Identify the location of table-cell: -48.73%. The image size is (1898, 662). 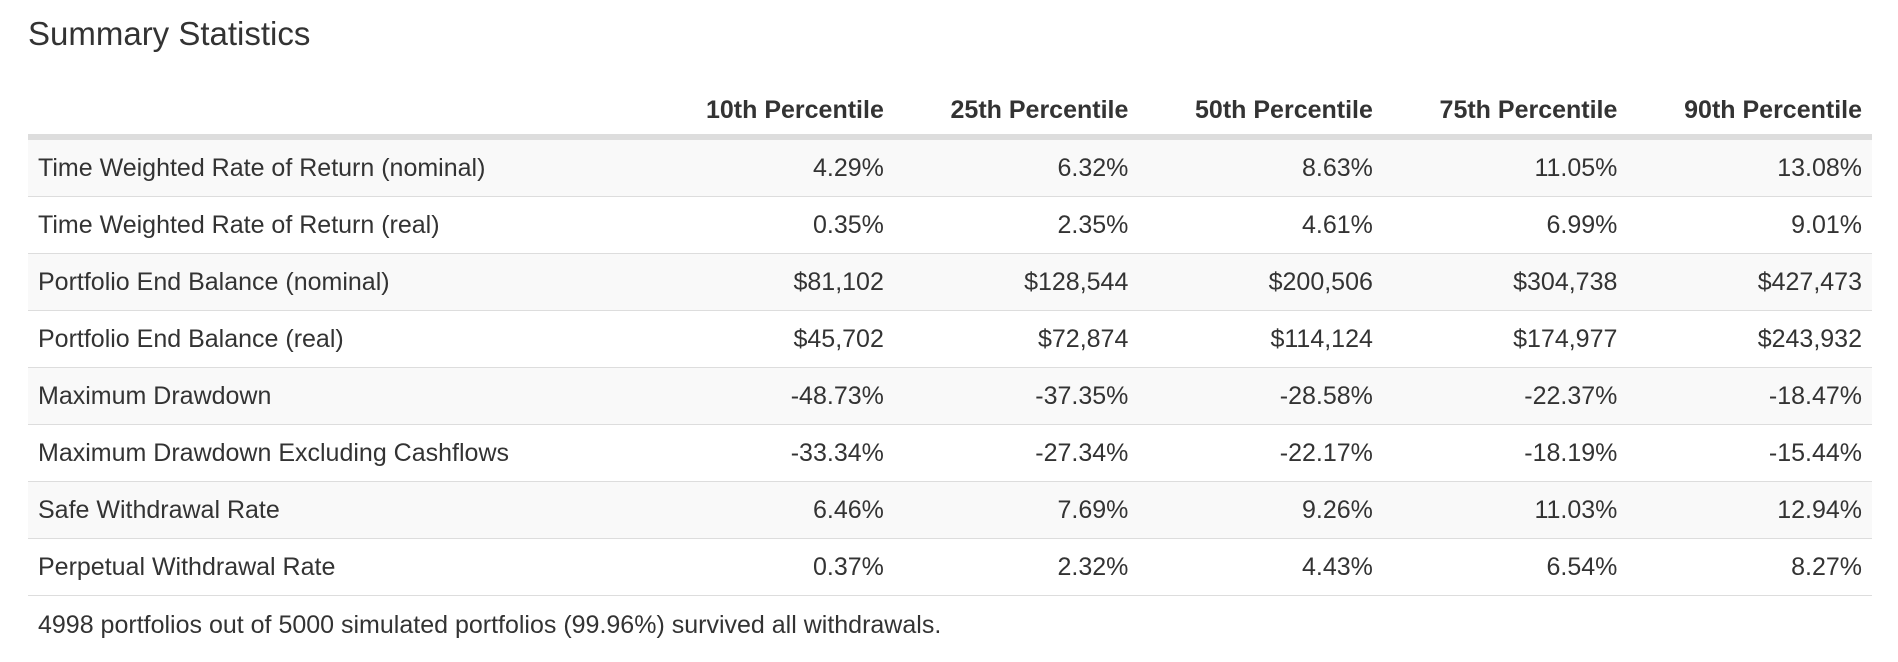
(771, 396).